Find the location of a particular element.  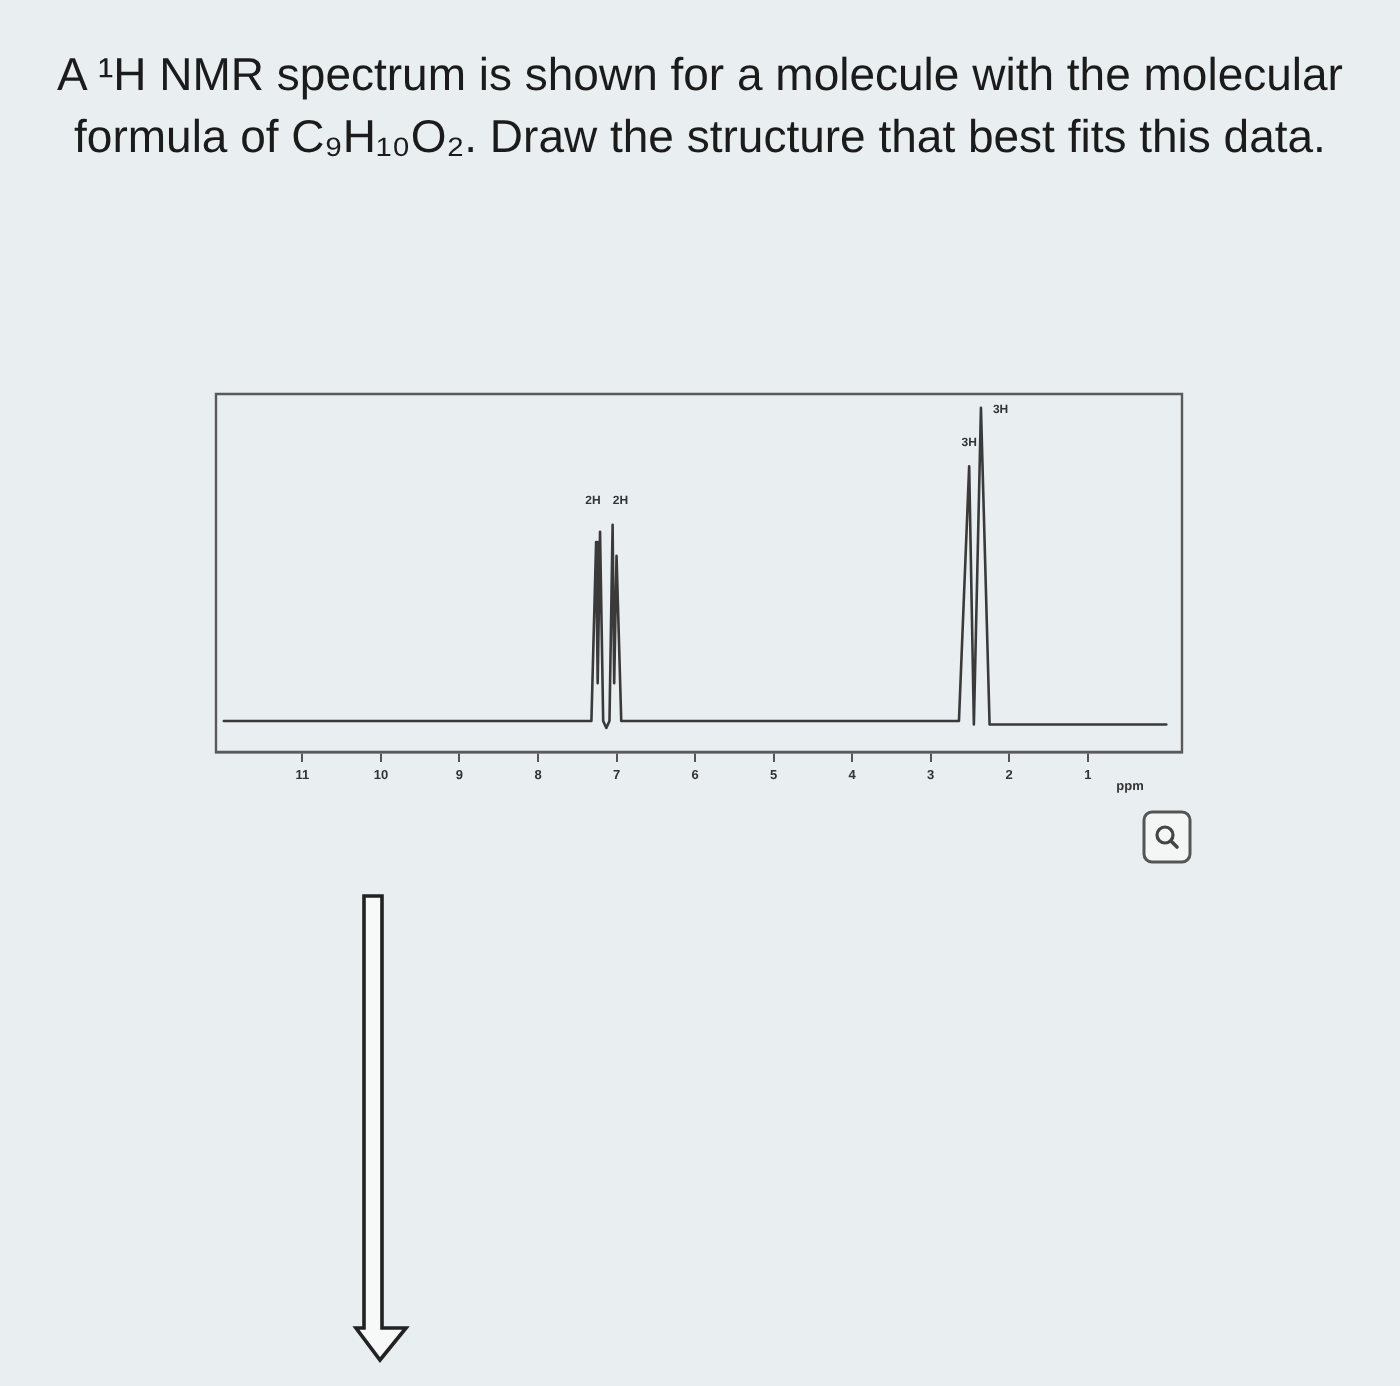

chart-title: A ¹H NMR spectrum is shown for a molecule with the molecular formula of C₉H₁₀O₂. Draw the structure that best fits this data. is located at coordinates (700, 106).